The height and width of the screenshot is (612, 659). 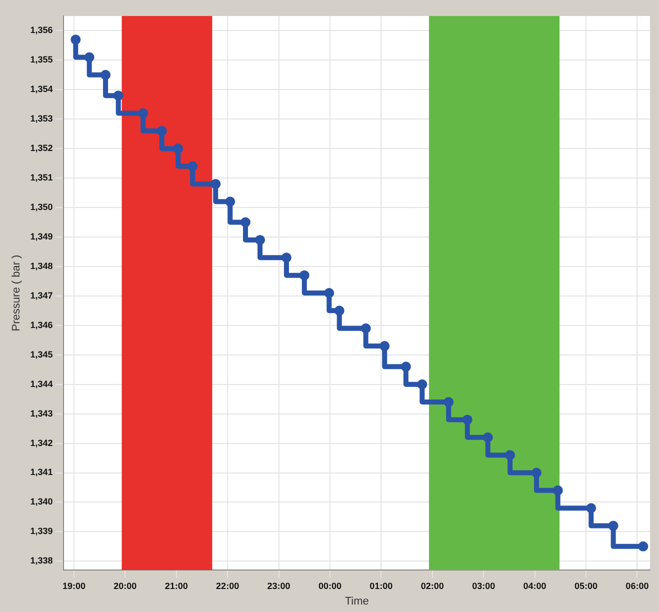 I want to click on y-tick-label: 1,338, so click(x=41, y=561).